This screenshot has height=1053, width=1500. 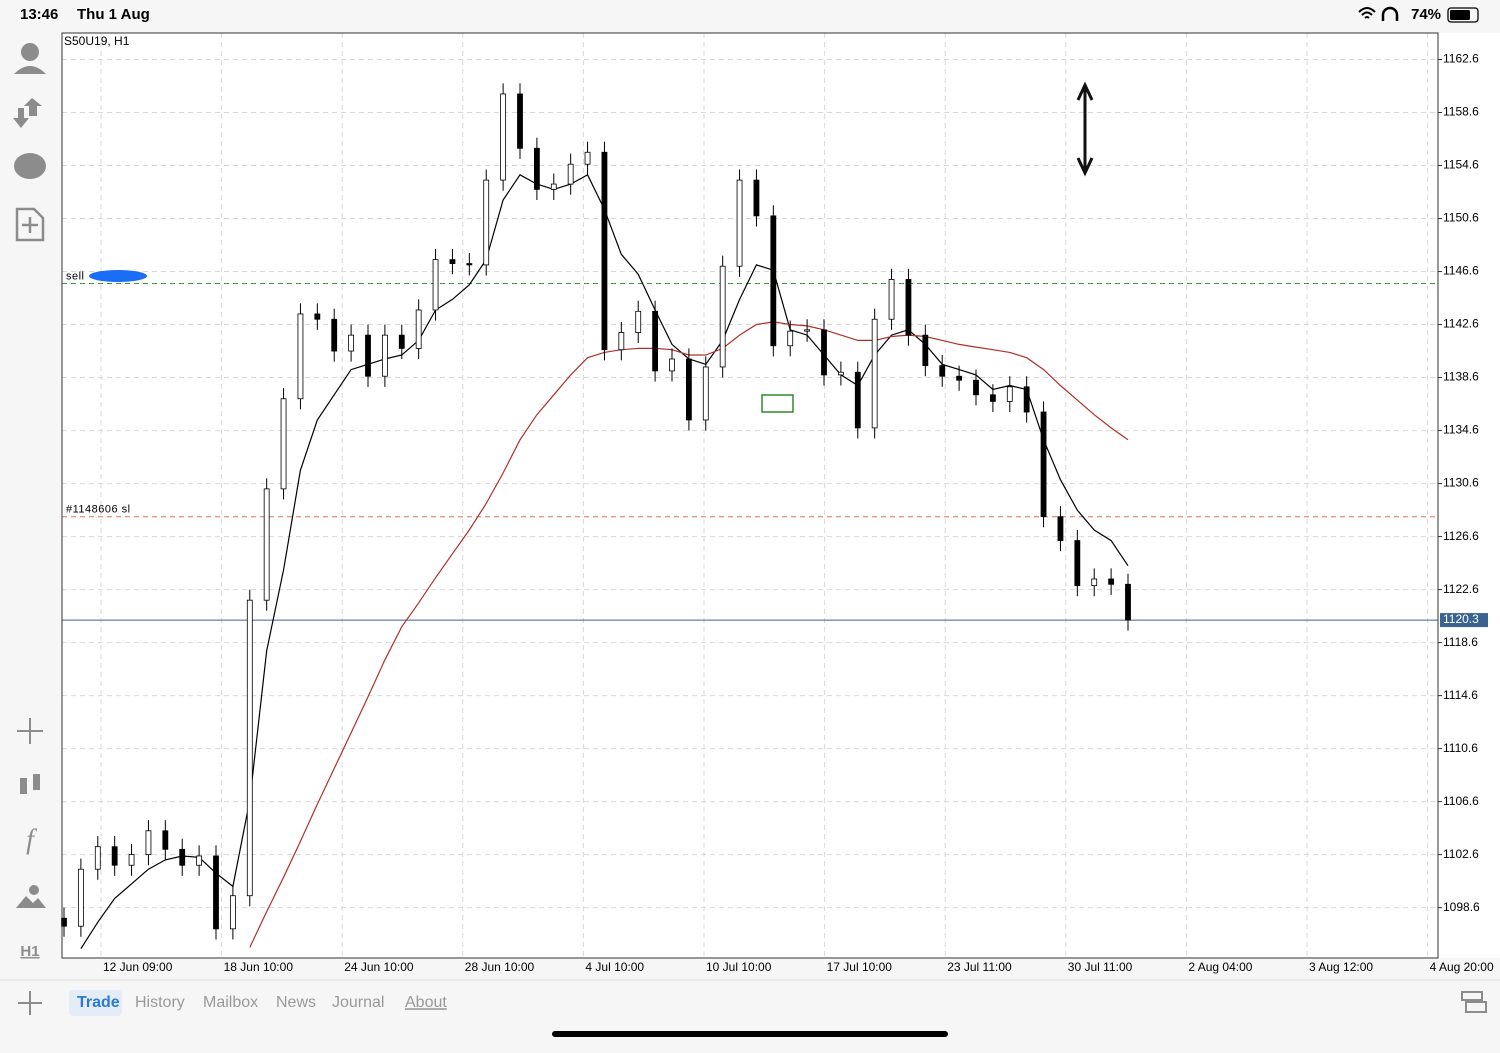 What do you see at coordinates (1461, 324) in the screenshot?
I see `y-tick-label: 1142.6` at bounding box center [1461, 324].